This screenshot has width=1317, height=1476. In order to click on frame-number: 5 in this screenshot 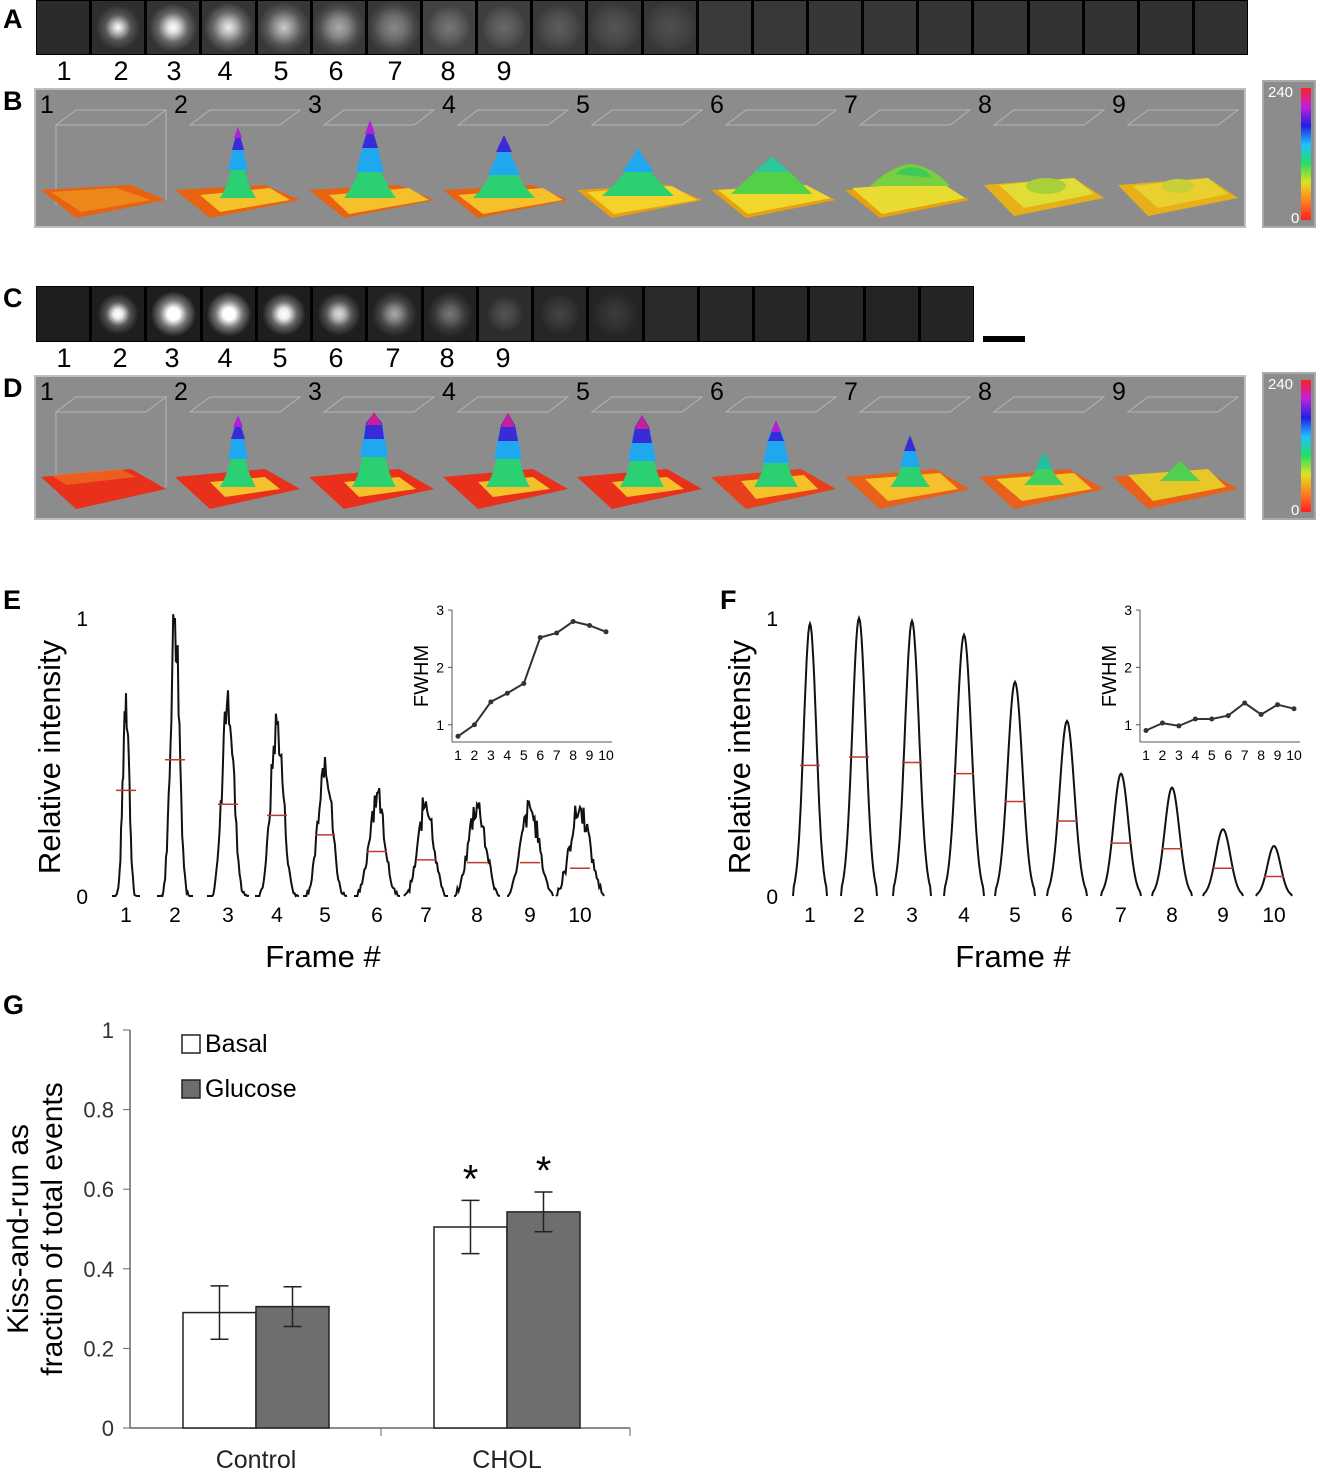, I will do `click(583, 105)`.